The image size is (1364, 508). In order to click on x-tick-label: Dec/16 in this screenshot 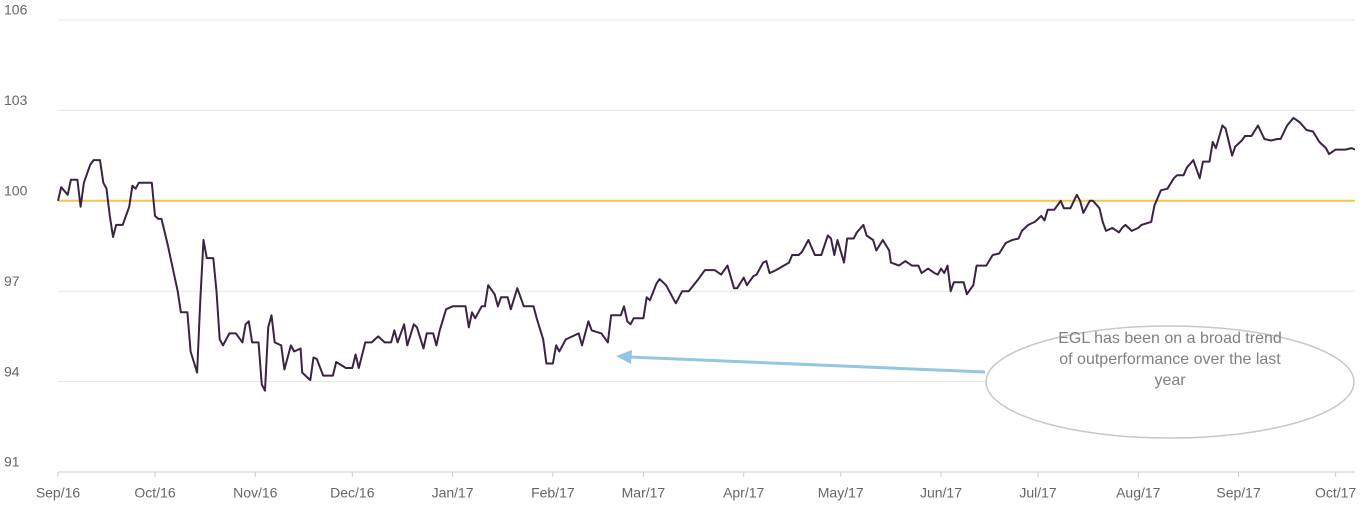, I will do `click(352, 493)`.